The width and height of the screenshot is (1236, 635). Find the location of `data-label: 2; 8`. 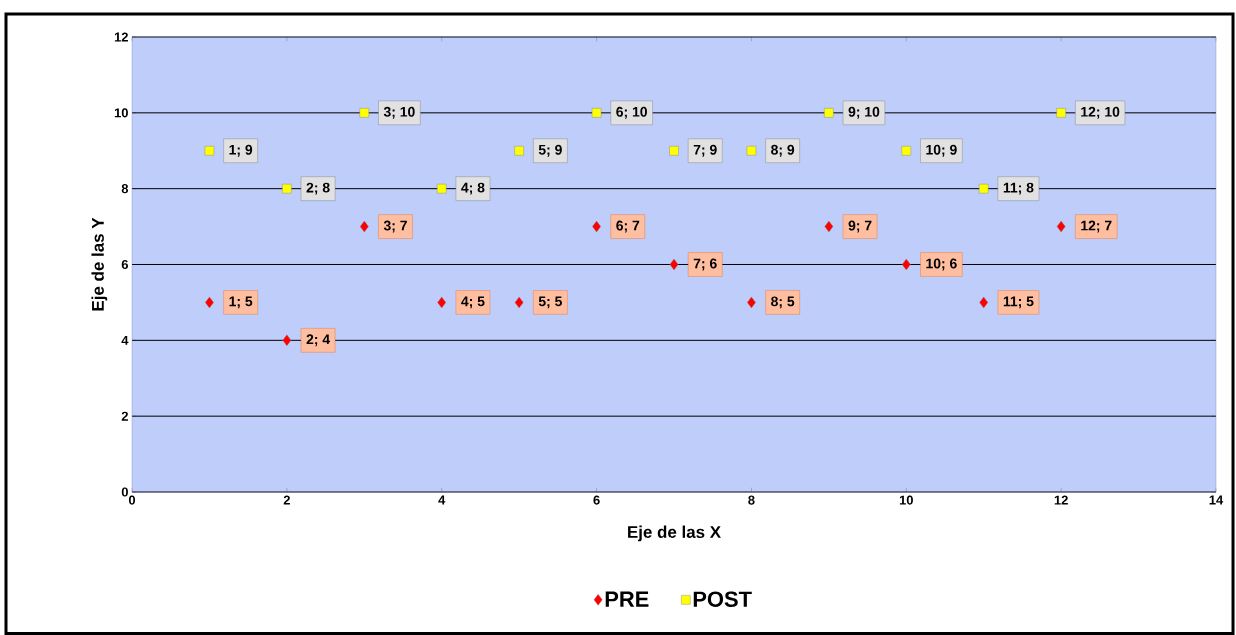

data-label: 2; 8 is located at coordinates (318, 188).